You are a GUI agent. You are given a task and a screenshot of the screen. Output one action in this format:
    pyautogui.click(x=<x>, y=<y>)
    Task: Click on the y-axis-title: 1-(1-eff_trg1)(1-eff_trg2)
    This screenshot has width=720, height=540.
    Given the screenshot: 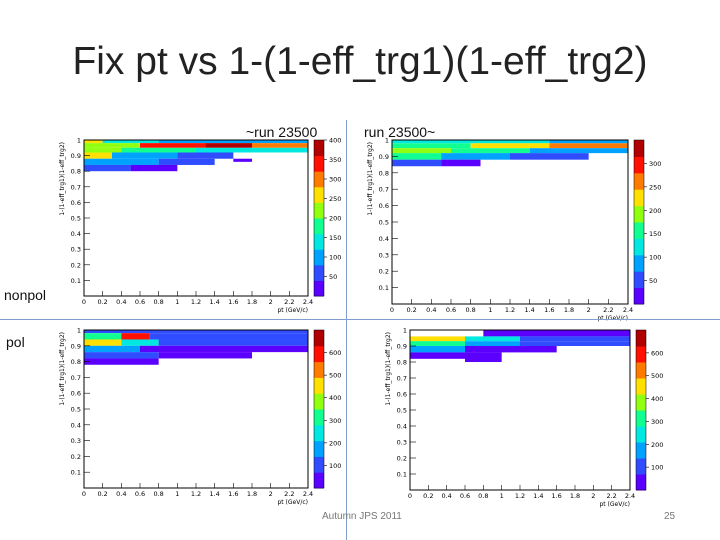 What is the action you would take?
    pyautogui.click(x=388, y=369)
    